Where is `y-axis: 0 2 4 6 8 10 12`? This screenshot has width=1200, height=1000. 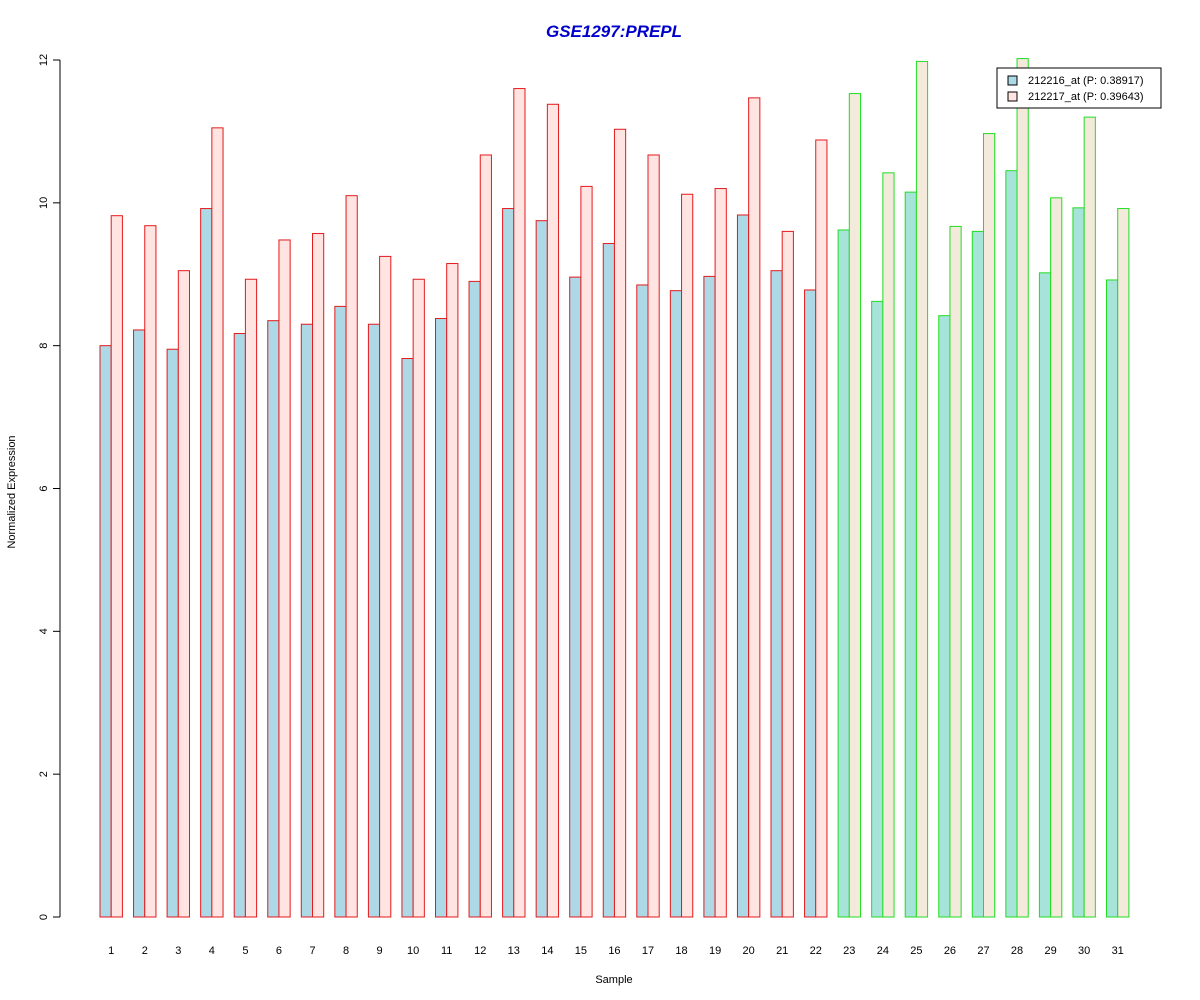 y-axis: 0 2 4 6 8 10 12 is located at coordinates (49, 487).